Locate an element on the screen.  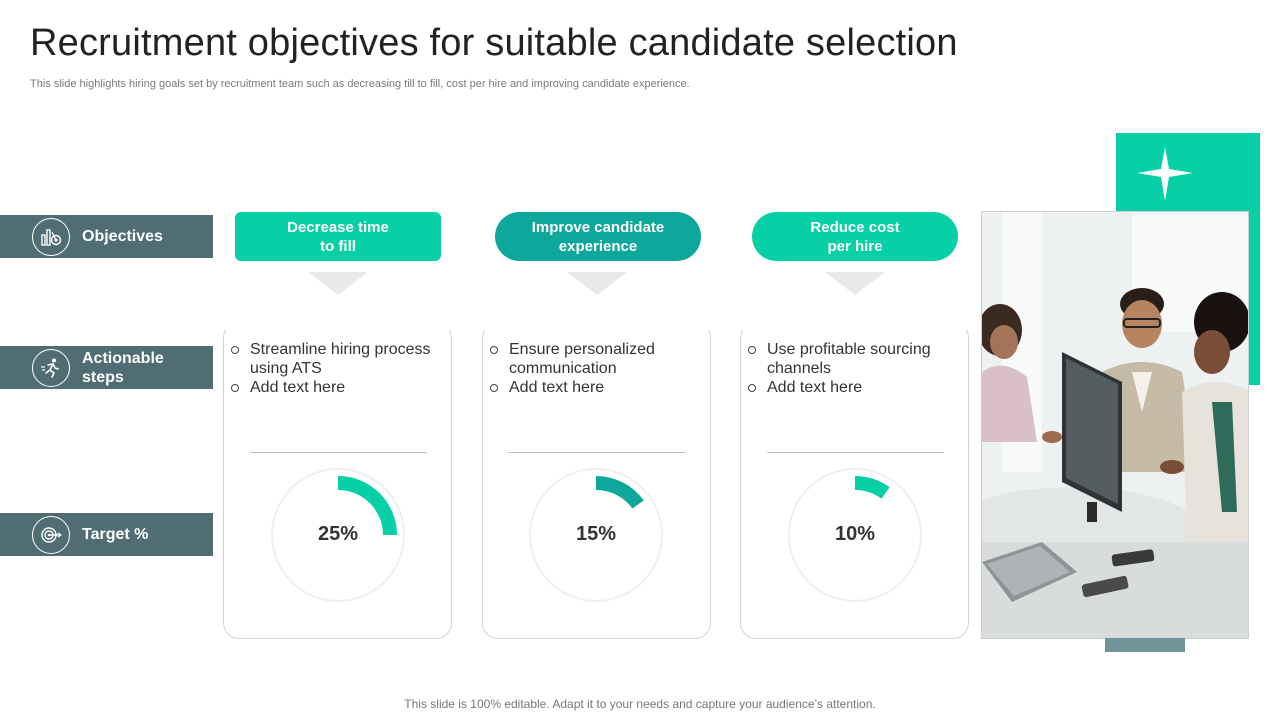
objective-3-line2: per hire is located at coordinates (855, 246).